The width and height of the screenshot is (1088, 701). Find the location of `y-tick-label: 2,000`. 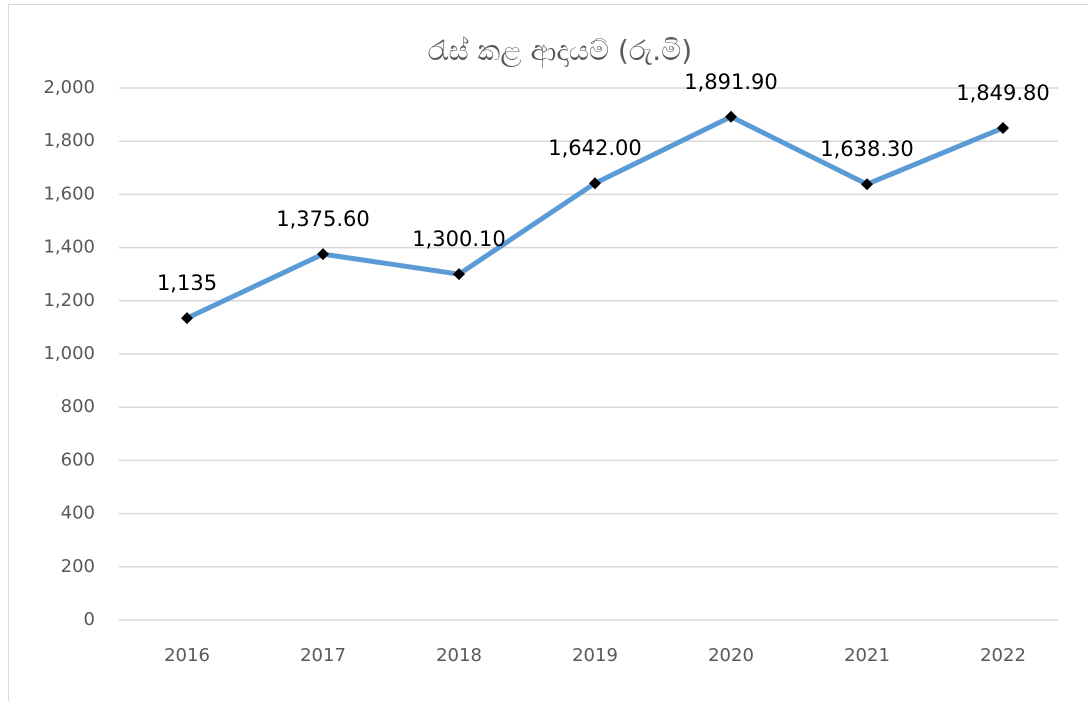

y-tick-label: 2,000 is located at coordinates (69, 87).